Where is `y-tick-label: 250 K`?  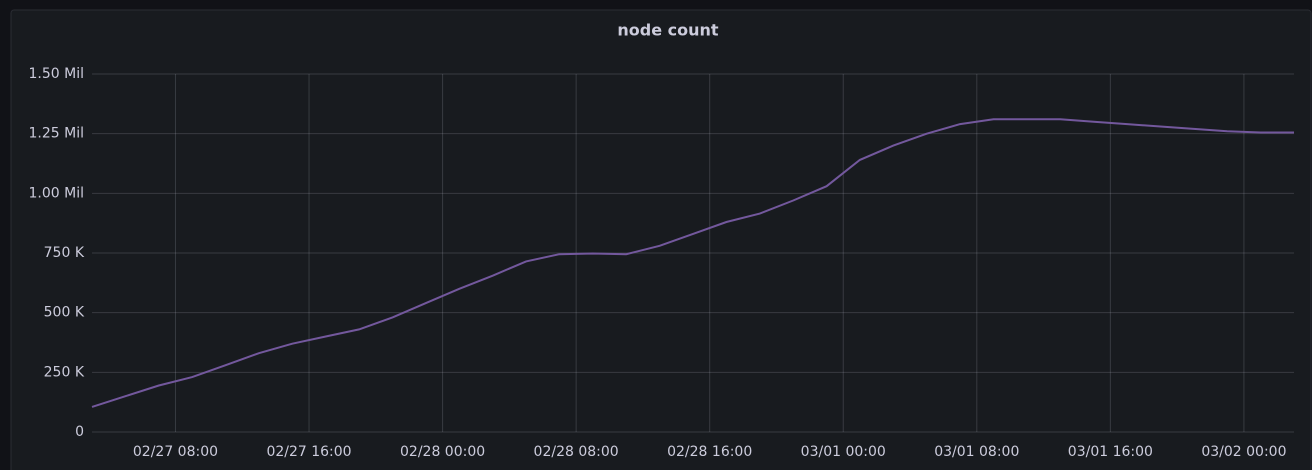
y-tick-label: 250 K is located at coordinates (64, 372).